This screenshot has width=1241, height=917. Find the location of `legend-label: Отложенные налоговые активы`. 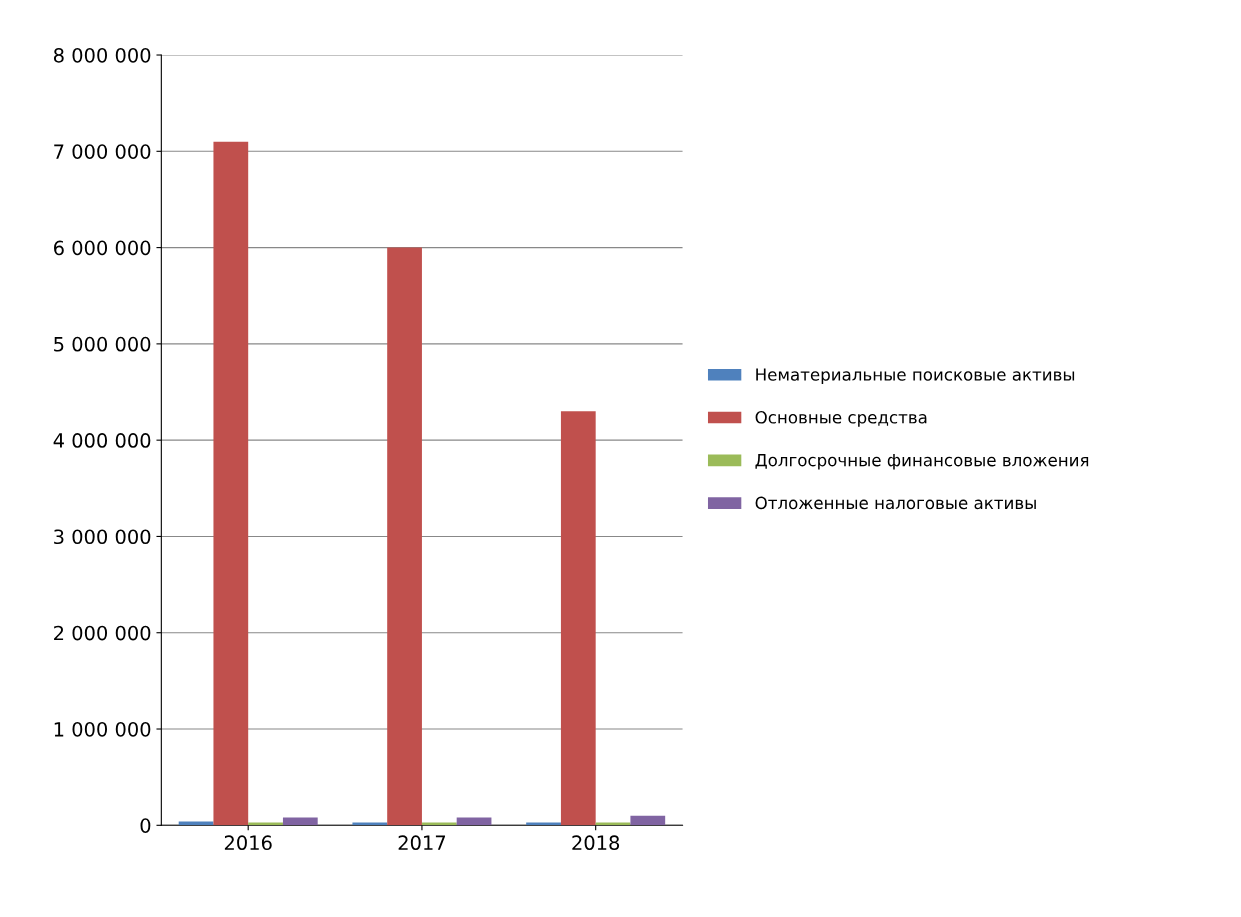

legend-label: Отложенные налоговые активы is located at coordinates (895, 503).